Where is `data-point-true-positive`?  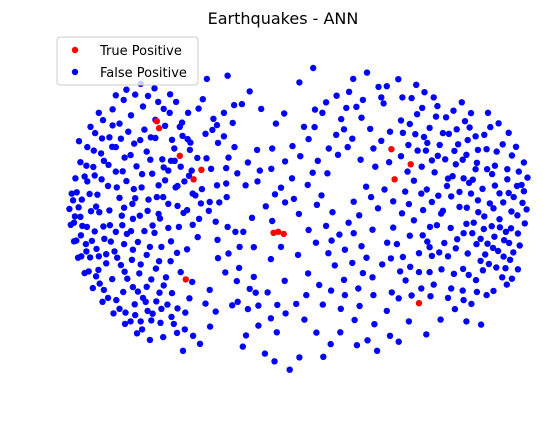
data-point-true-positive is located at coordinates (201, 170).